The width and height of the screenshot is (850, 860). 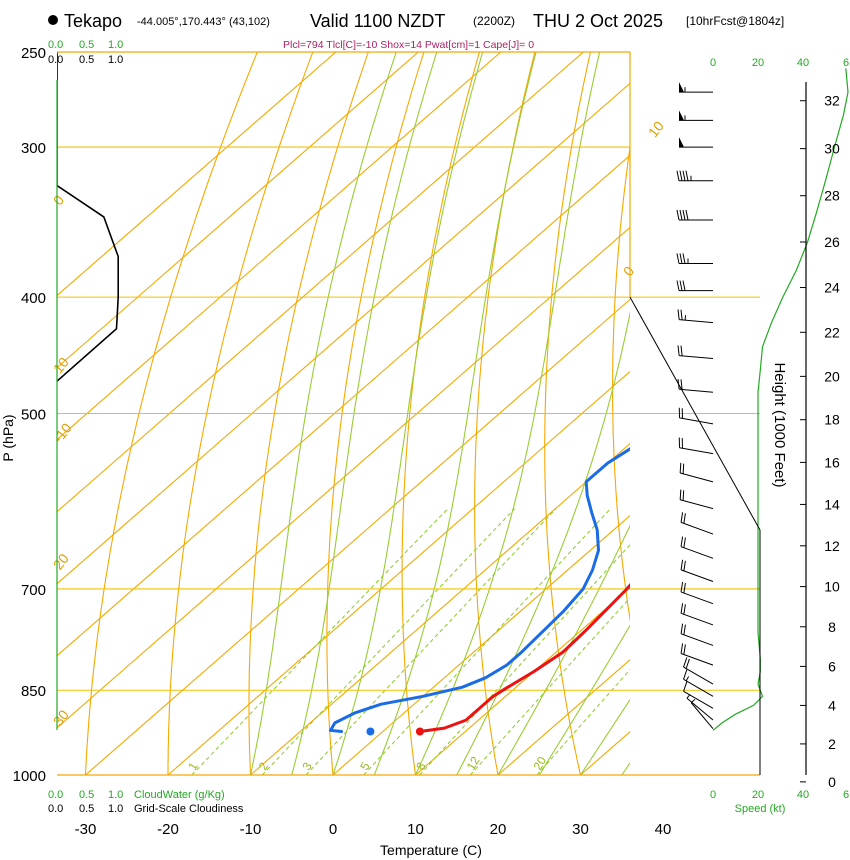 I want to click on speed-tick-bottom-0: 0, so click(x=713, y=795).